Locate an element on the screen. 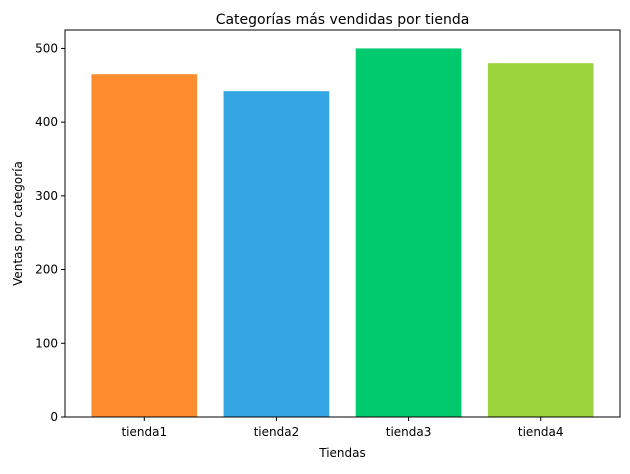 This screenshot has height=474, width=630. y-axis-label: Ventas por categoría is located at coordinates (18, 223).